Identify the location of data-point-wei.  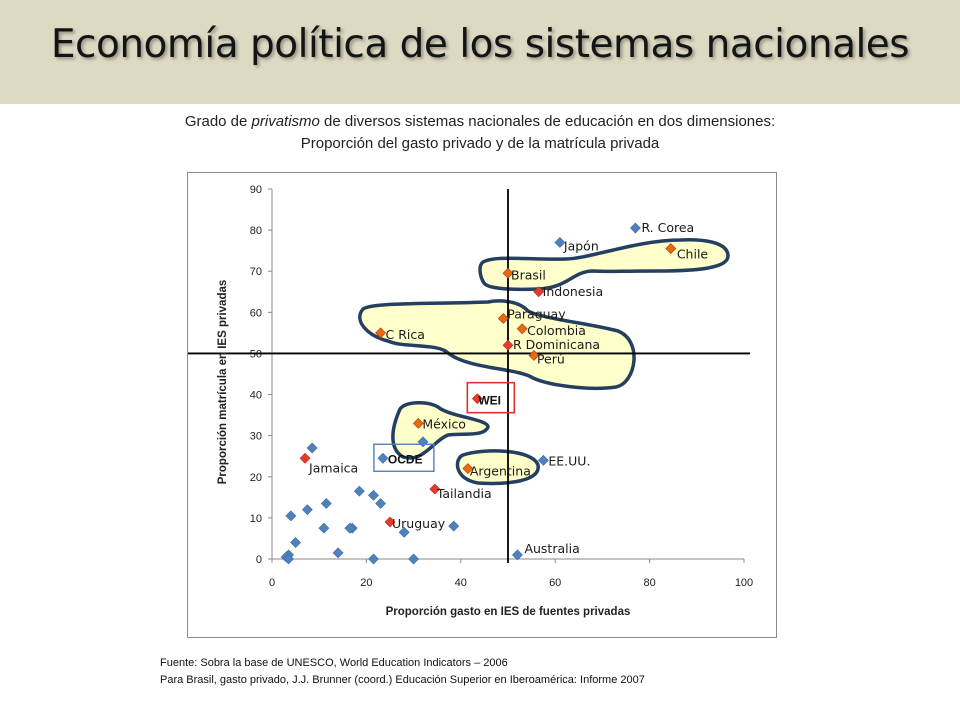
(477, 399).